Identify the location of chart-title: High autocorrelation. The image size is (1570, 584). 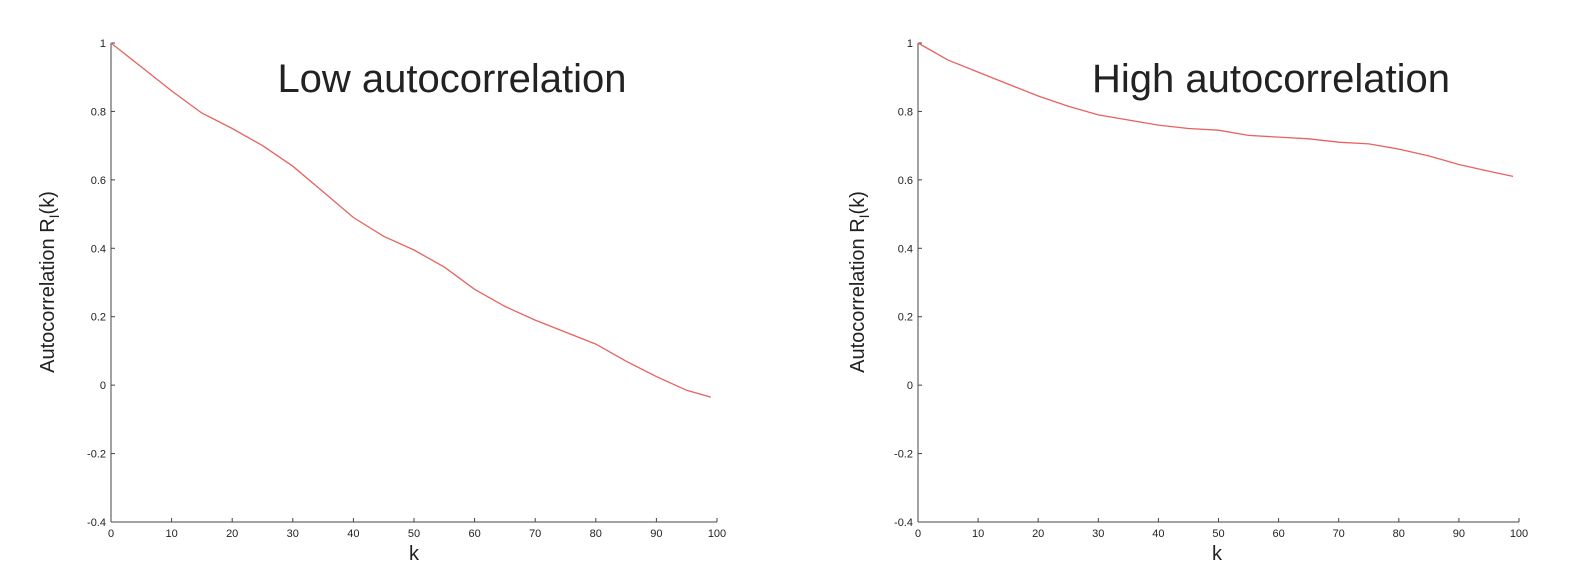
(1271, 79).